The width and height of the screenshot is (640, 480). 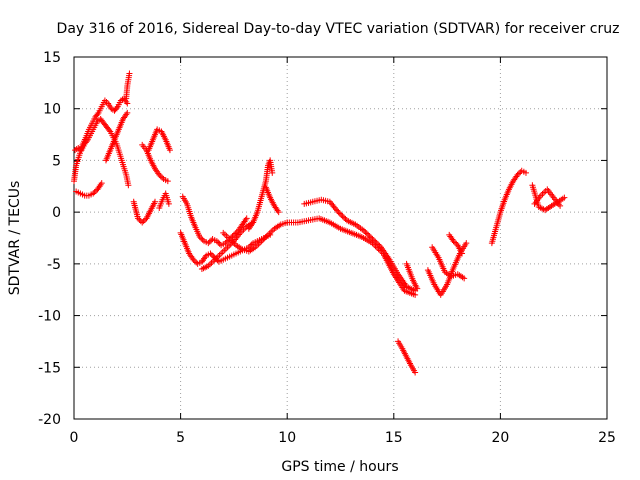 I want to click on y-tick-label: -15, so click(x=49, y=368).